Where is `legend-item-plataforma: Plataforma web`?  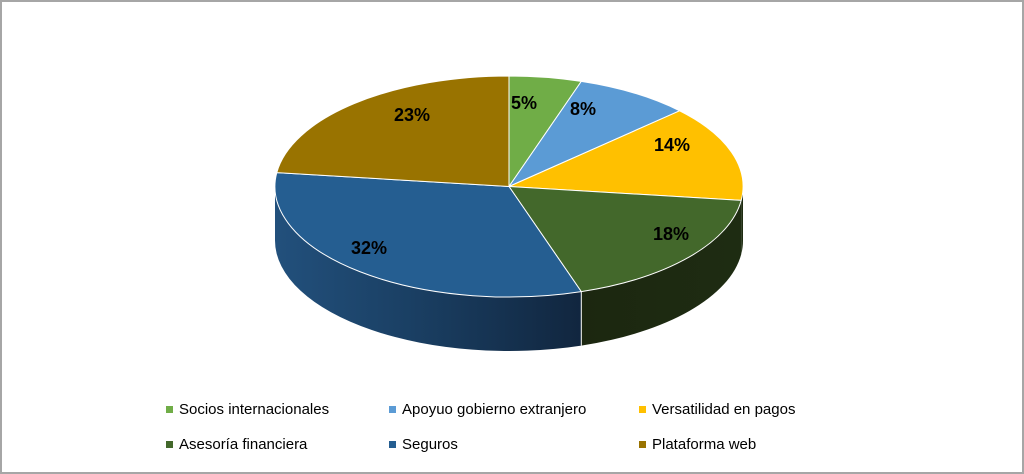
legend-item-plataforma: Plataforma web is located at coordinates (697, 444).